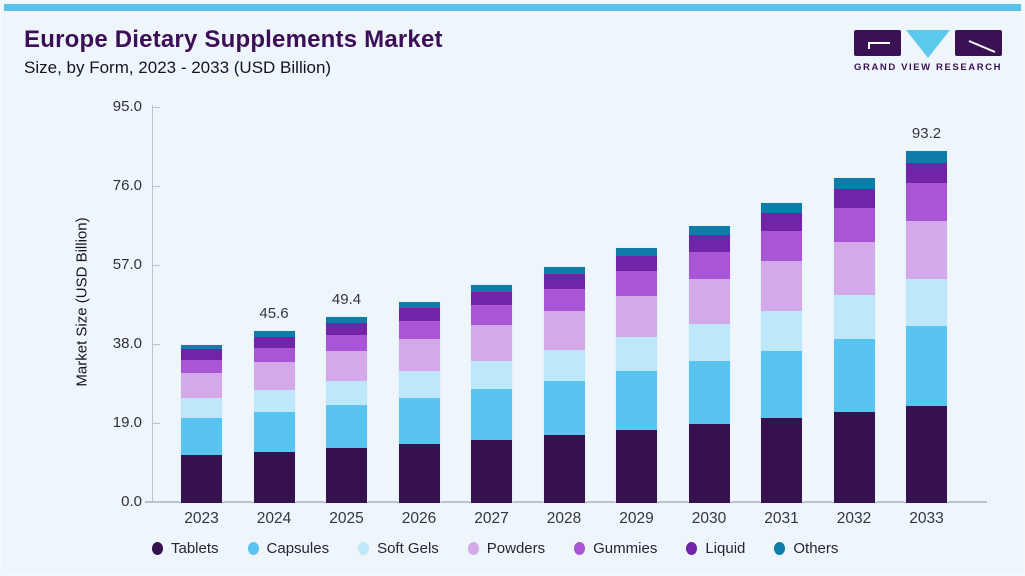 The height and width of the screenshot is (576, 1025). Describe the element at coordinates (127, 343) in the screenshot. I see `y-tick-label: 38.0` at that location.